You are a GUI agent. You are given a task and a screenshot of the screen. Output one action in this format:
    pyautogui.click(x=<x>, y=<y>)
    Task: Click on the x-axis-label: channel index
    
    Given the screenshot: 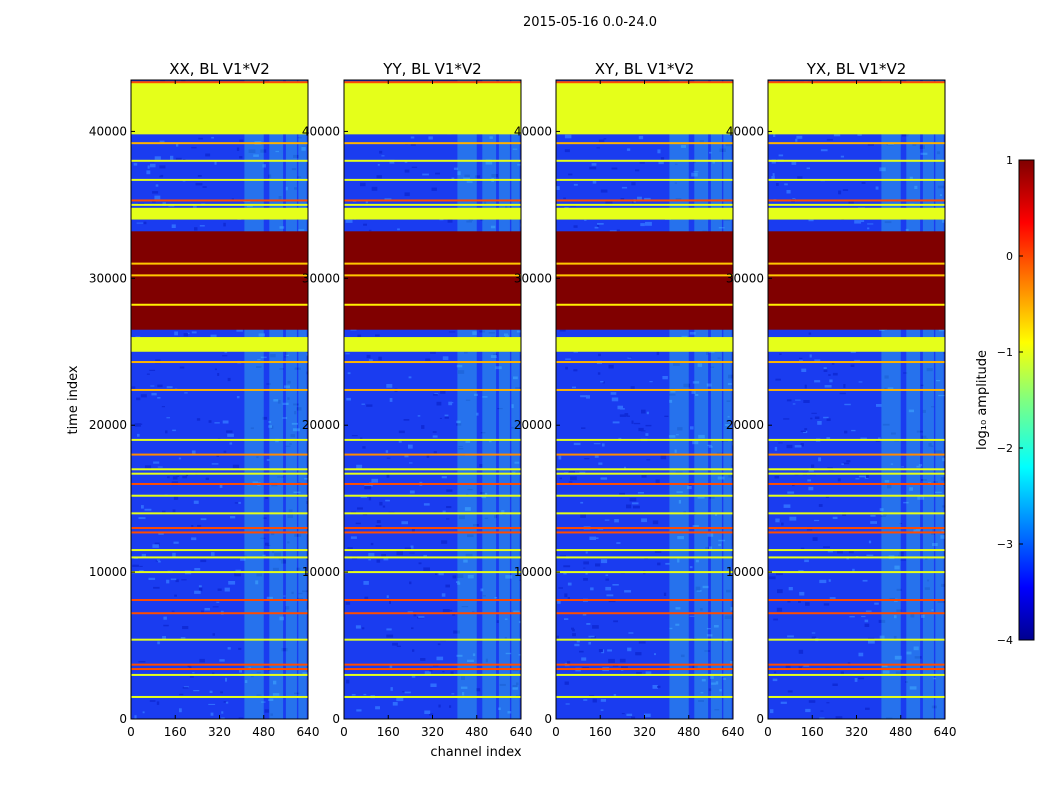 What is the action you would take?
    pyautogui.click(x=475, y=752)
    